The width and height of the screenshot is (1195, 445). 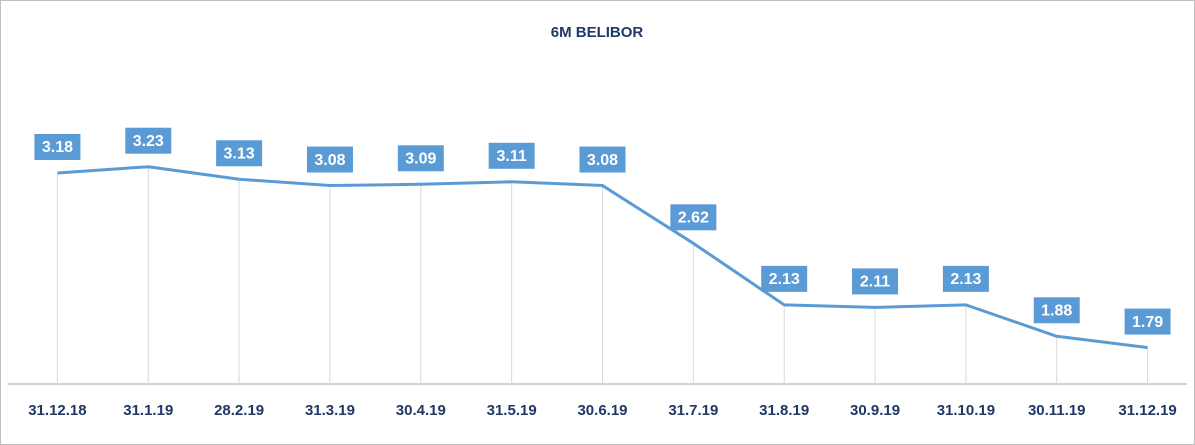 I want to click on data-label: 2.62, so click(x=693, y=218).